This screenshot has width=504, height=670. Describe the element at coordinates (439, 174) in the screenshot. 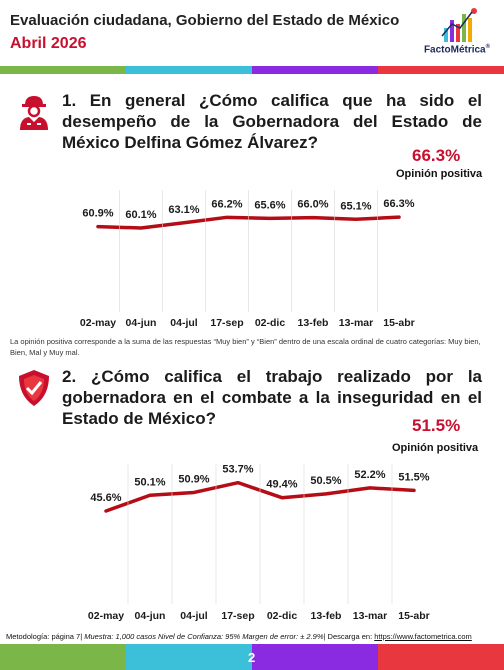

I see `question-1-opinion-label: Opinión positiva` at that location.